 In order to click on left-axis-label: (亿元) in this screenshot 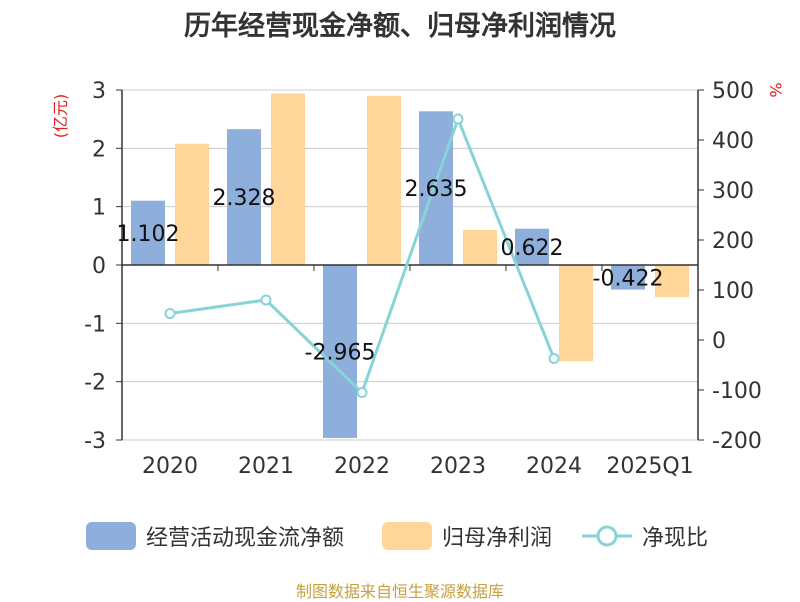, I will do `click(60, 116)`.